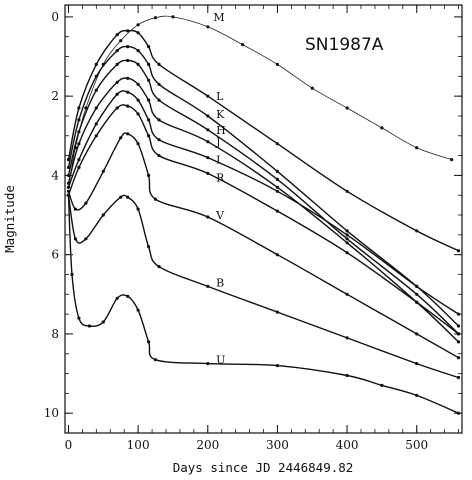 This screenshot has height=480, width=472. What do you see at coordinates (221, 130) in the screenshot?
I see `series-label-h: H` at bounding box center [221, 130].